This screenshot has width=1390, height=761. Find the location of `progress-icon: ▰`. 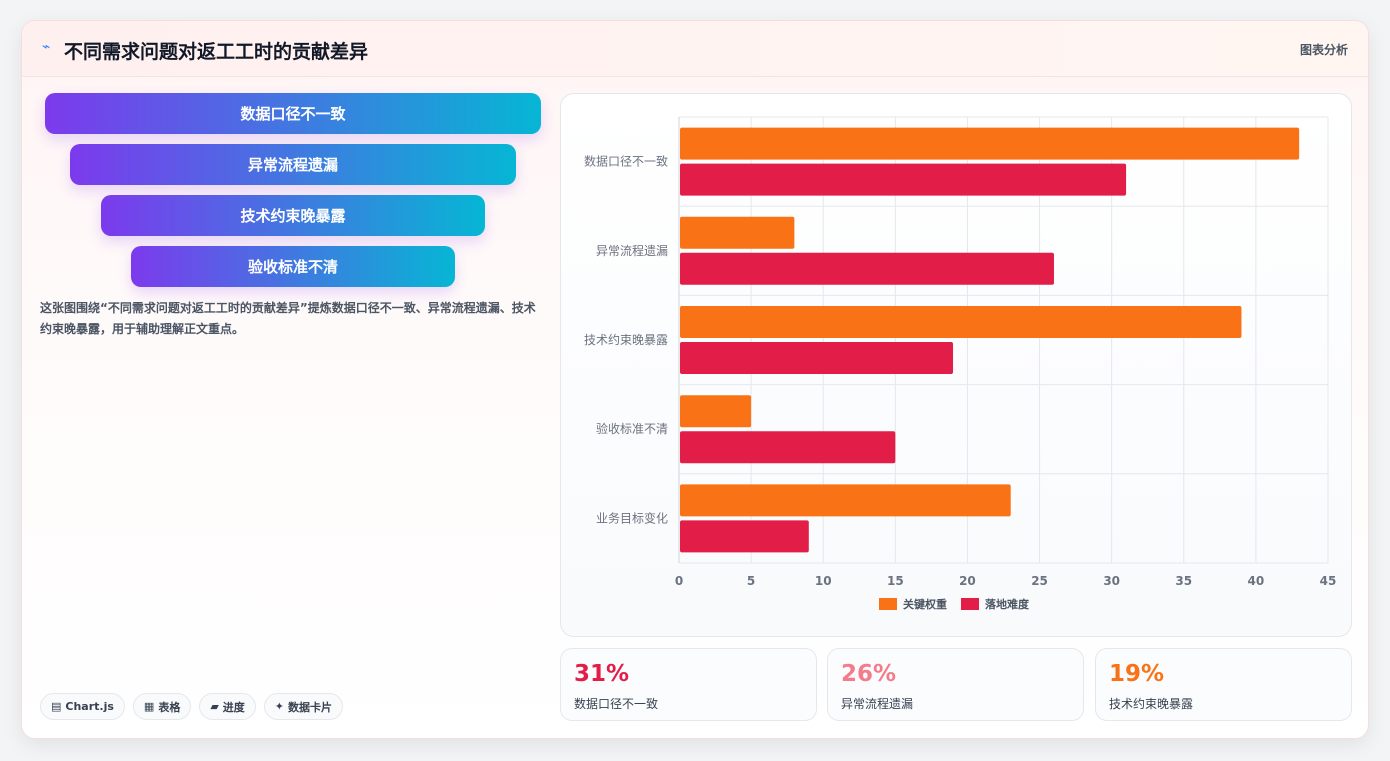

progress-icon: ▰ is located at coordinates (214, 706).